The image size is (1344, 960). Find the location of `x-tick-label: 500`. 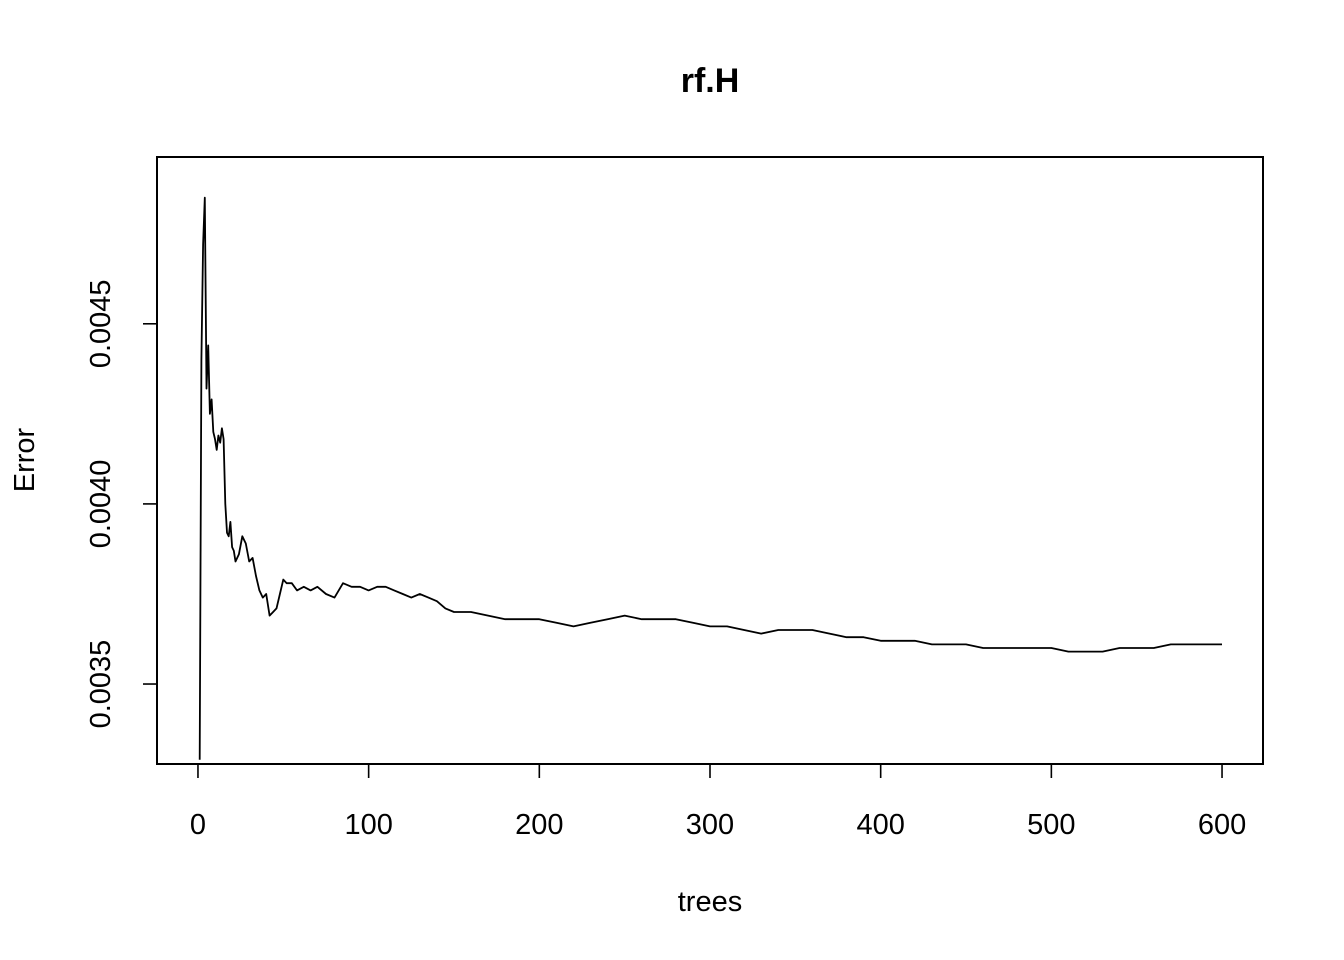

x-tick-label: 500 is located at coordinates (1051, 825).